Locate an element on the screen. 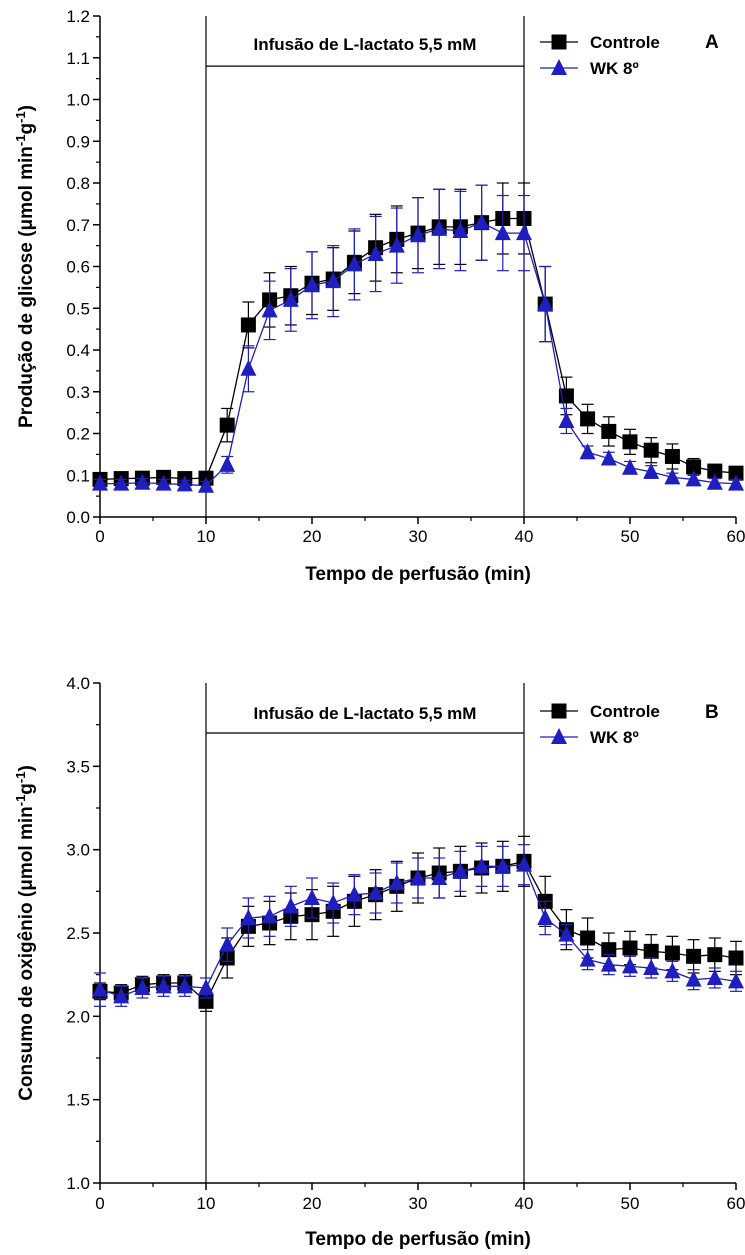 The width and height of the screenshot is (745, 1255). y-axis-title: Consumo de oxigênio (μmol min-1g-1) is located at coordinates (25, 933).